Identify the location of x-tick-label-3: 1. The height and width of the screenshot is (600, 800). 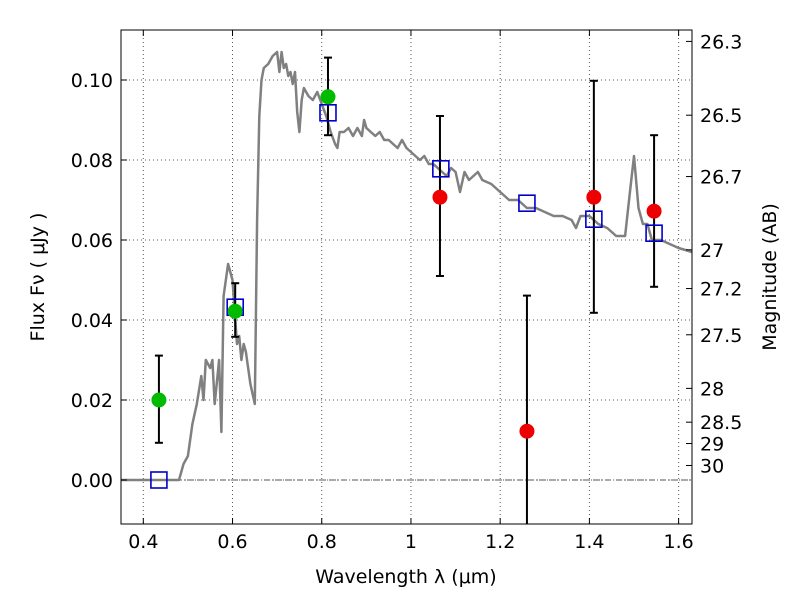
(411, 542).